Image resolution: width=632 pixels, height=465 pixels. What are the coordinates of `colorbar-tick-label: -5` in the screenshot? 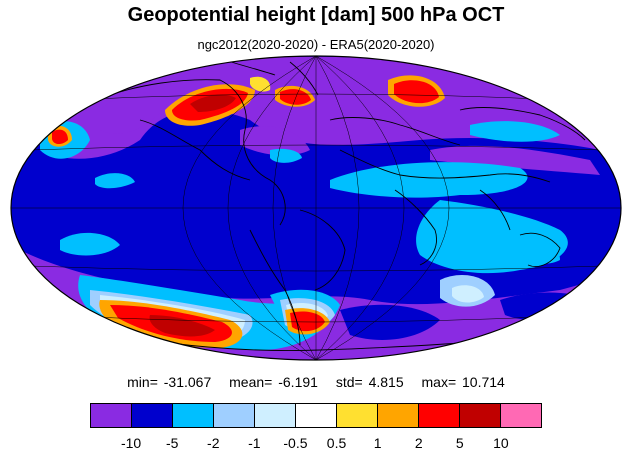 It's located at (172, 443).